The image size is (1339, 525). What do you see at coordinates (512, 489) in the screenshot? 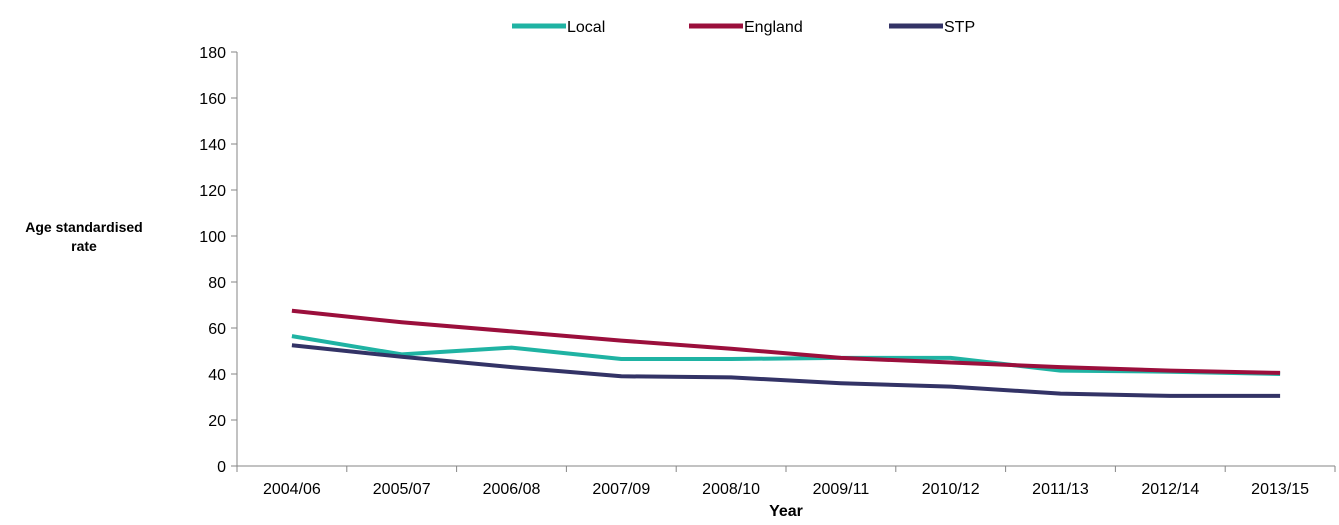
I see `x-tick-label: 2006/08` at bounding box center [512, 489].